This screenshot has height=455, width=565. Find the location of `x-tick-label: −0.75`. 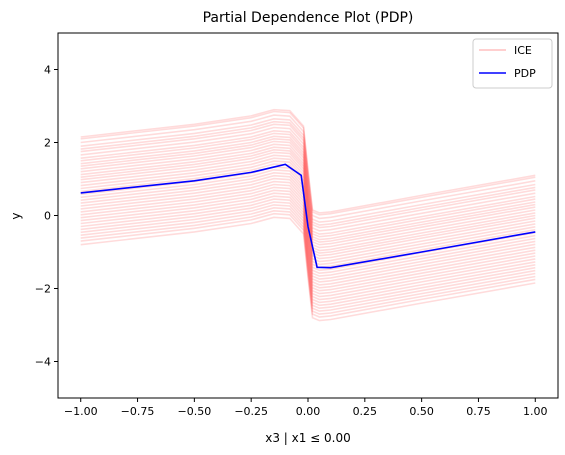

x-tick-label: −0.75 is located at coordinates (138, 411).